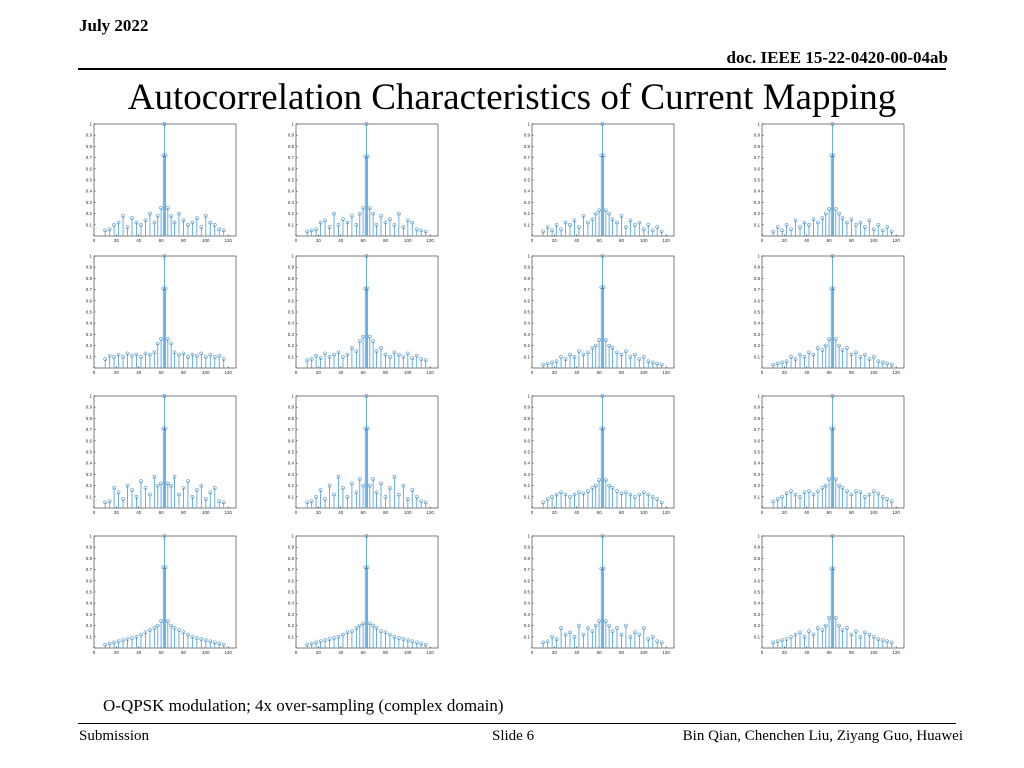 Image resolution: width=1024 pixels, height=768 pixels. I want to click on y-tick-label: 0.3, so click(89, 334).